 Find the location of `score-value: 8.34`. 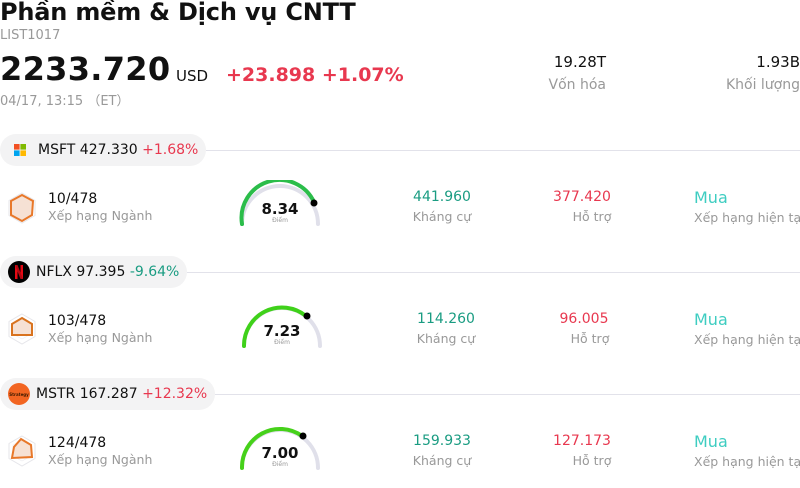

score-value: 8.34 is located at coordinates (280, 209).